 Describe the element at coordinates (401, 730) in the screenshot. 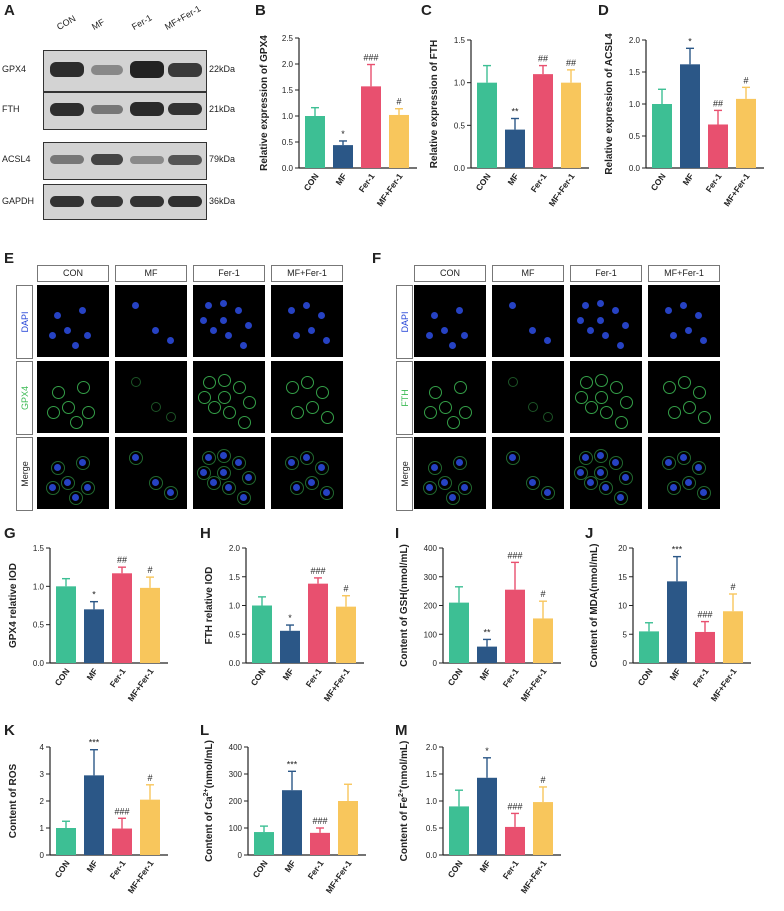

I see `panel-label-m: M` at that location.